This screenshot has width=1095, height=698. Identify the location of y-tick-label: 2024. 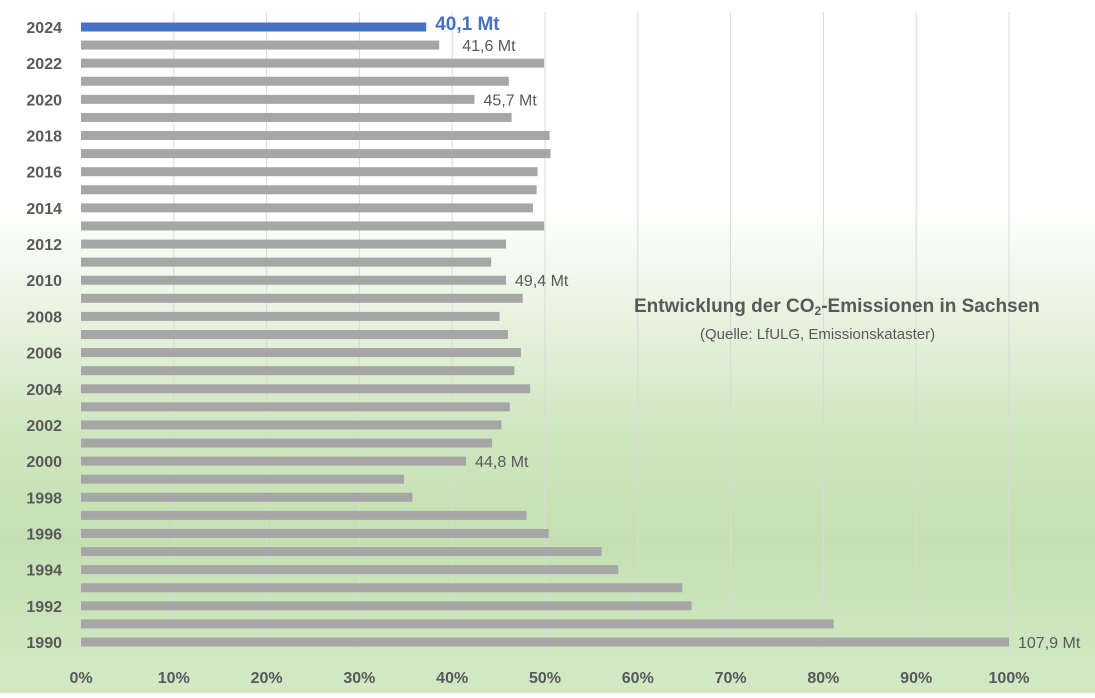
(44, 28).